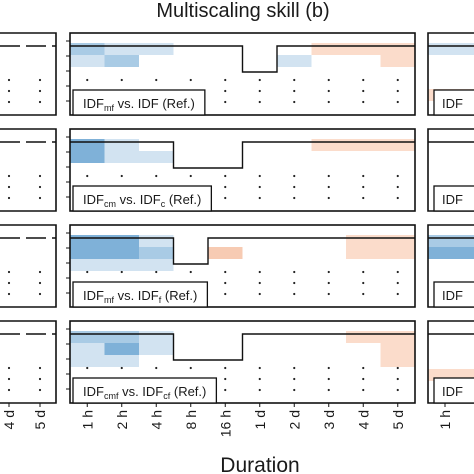 The height and width of the screenshot is (474, 474). I want to click on x-axis-ticks: 1 h 2 h 4 h 8 h 16 h 1 d 2 d 3 d 4 d 5 d 4 d 5 d 1 h, so click(227, 420).